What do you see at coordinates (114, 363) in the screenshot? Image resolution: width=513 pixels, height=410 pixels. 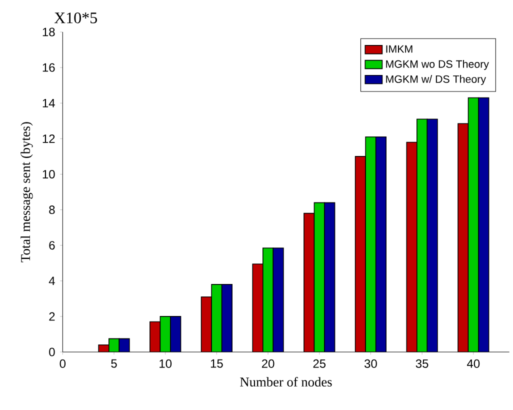 I see `x-tick-label: 5` at bounding box center [114, 363].